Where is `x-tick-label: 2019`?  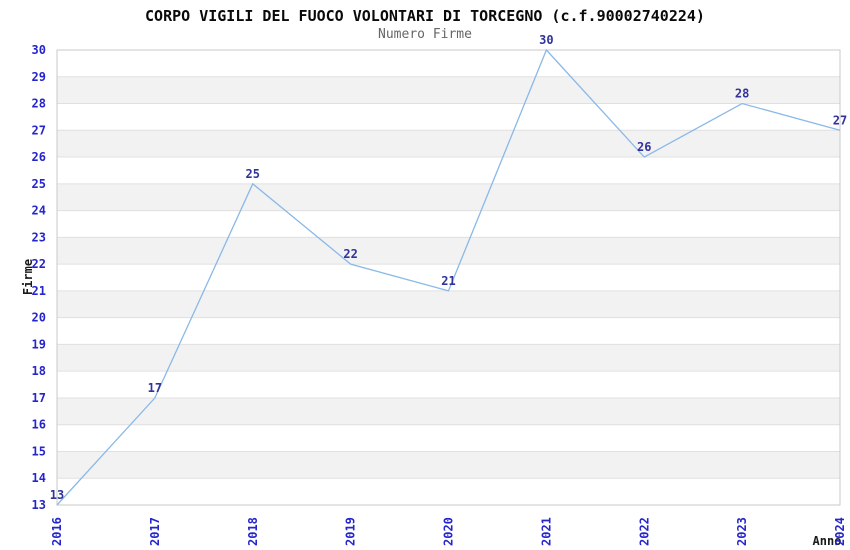
x-tick-label: 2019 is located at coordinates (351, 531).